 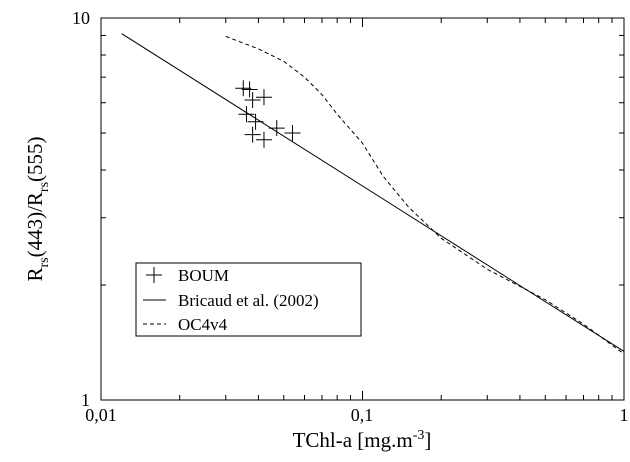 What do you see at coordinates (101, 415) in the screenshot?
I see `x-tick-label-0: 0,01` at bounding box center [101, 415].